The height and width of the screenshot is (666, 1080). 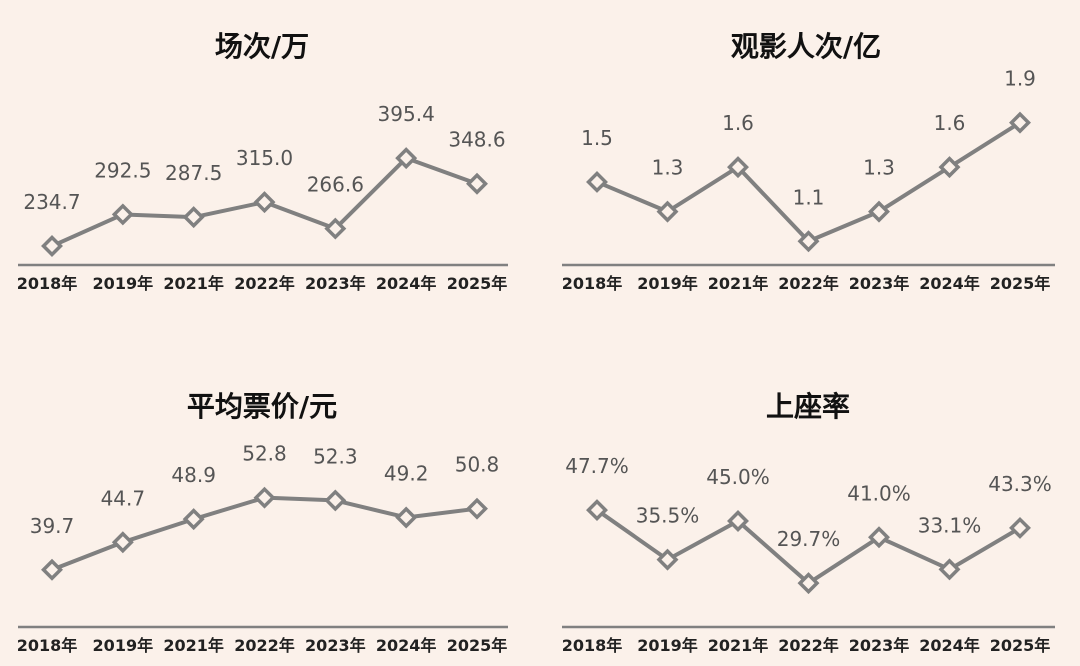 What do you see at coordinates (668, 516) in the screenshot?
I see `data-label: 35.5%` at bounding box center [668, 516].